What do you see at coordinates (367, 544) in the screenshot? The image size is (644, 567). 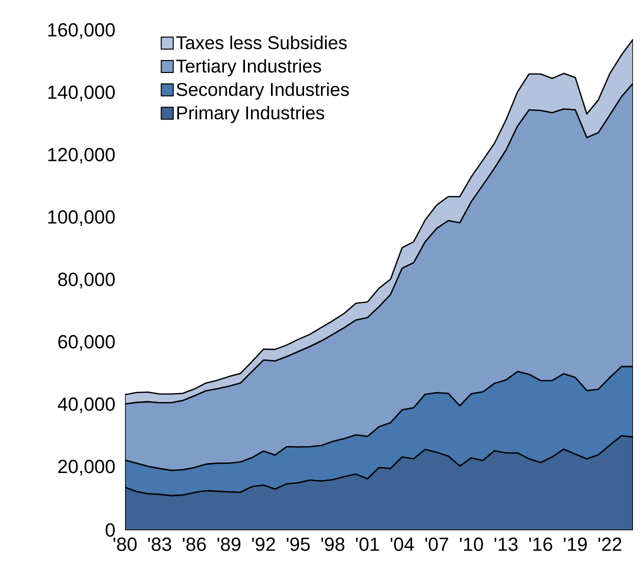 I see `x-tick-label: '01` at bounding box center [367, 544].